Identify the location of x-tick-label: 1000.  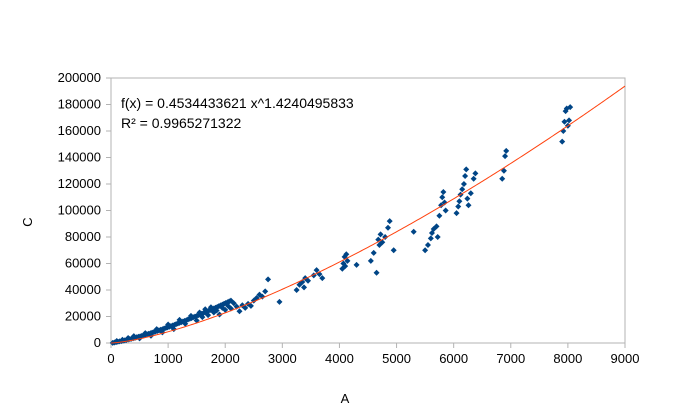
(168, 358).